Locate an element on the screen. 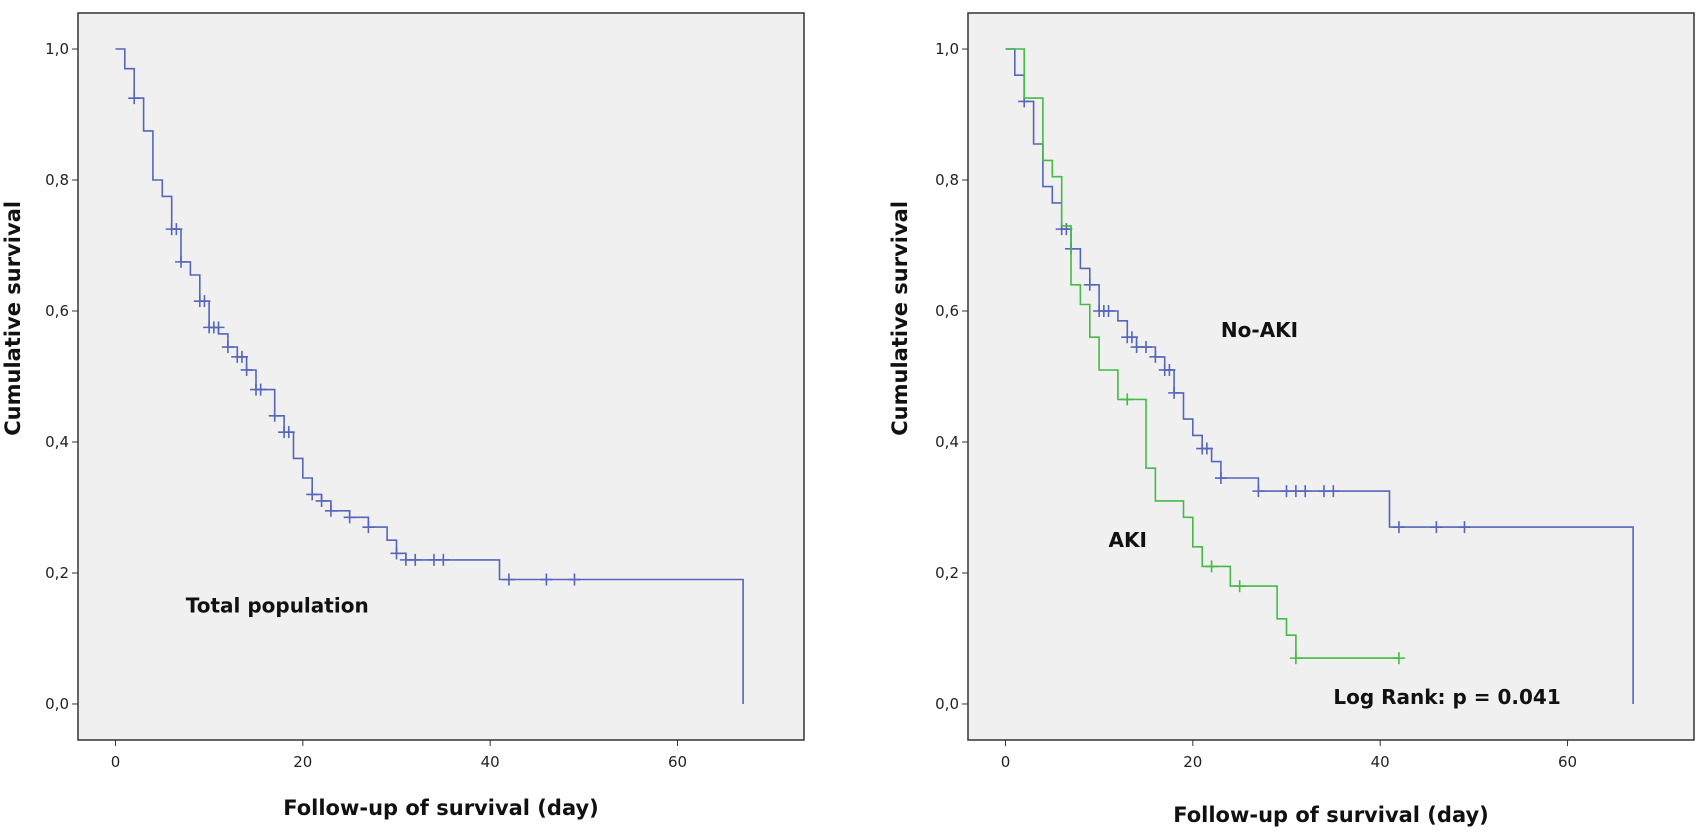  annotations: Total population is located at coordinates (277, 605).